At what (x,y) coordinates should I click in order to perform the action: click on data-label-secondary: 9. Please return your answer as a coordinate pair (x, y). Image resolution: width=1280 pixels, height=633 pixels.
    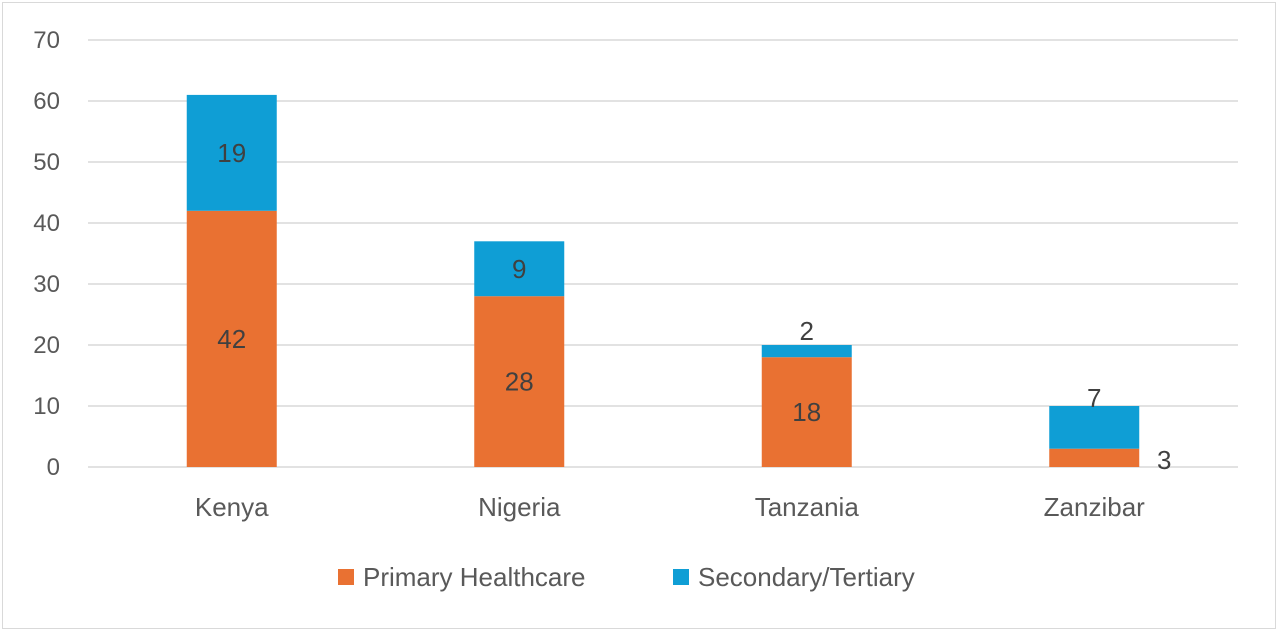
    Looking at the image, I should click on (519, 269).